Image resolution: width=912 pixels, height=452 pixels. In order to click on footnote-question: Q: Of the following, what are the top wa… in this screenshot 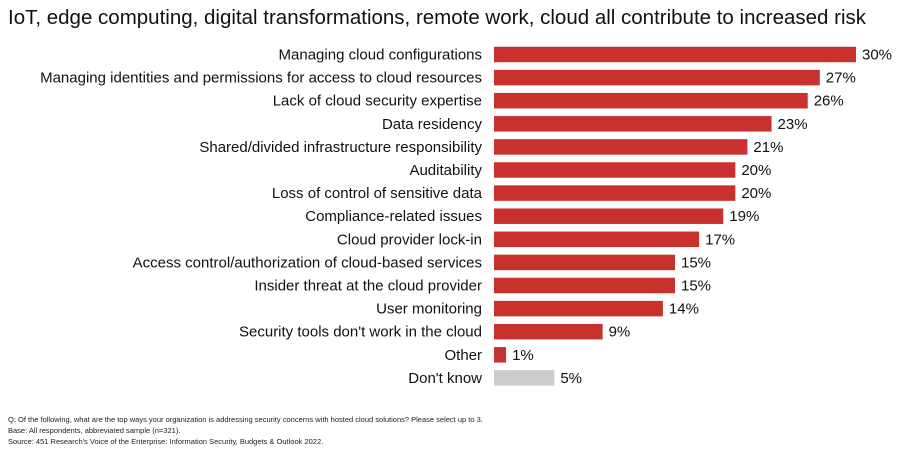, I will do `click(245, 419)`.